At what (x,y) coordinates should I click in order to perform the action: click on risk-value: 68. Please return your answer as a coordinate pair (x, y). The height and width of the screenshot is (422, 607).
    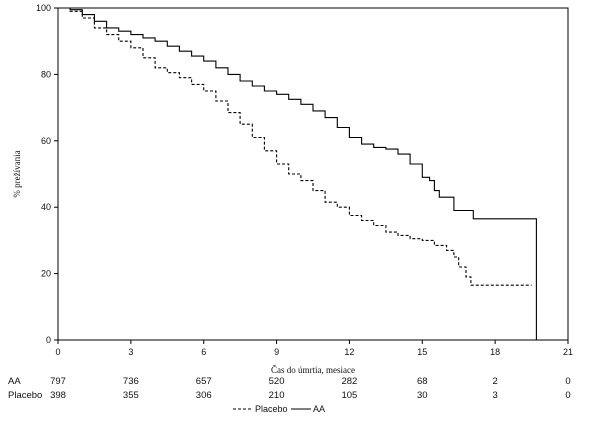
    Looking at the image, I should click on (422, 381).